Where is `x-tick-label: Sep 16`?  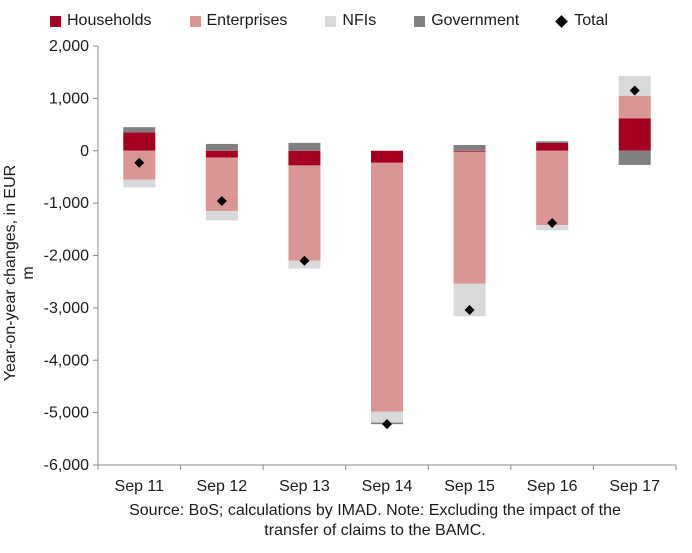
x-tick-label: Sep 16 is located at coordinates (552, 486).